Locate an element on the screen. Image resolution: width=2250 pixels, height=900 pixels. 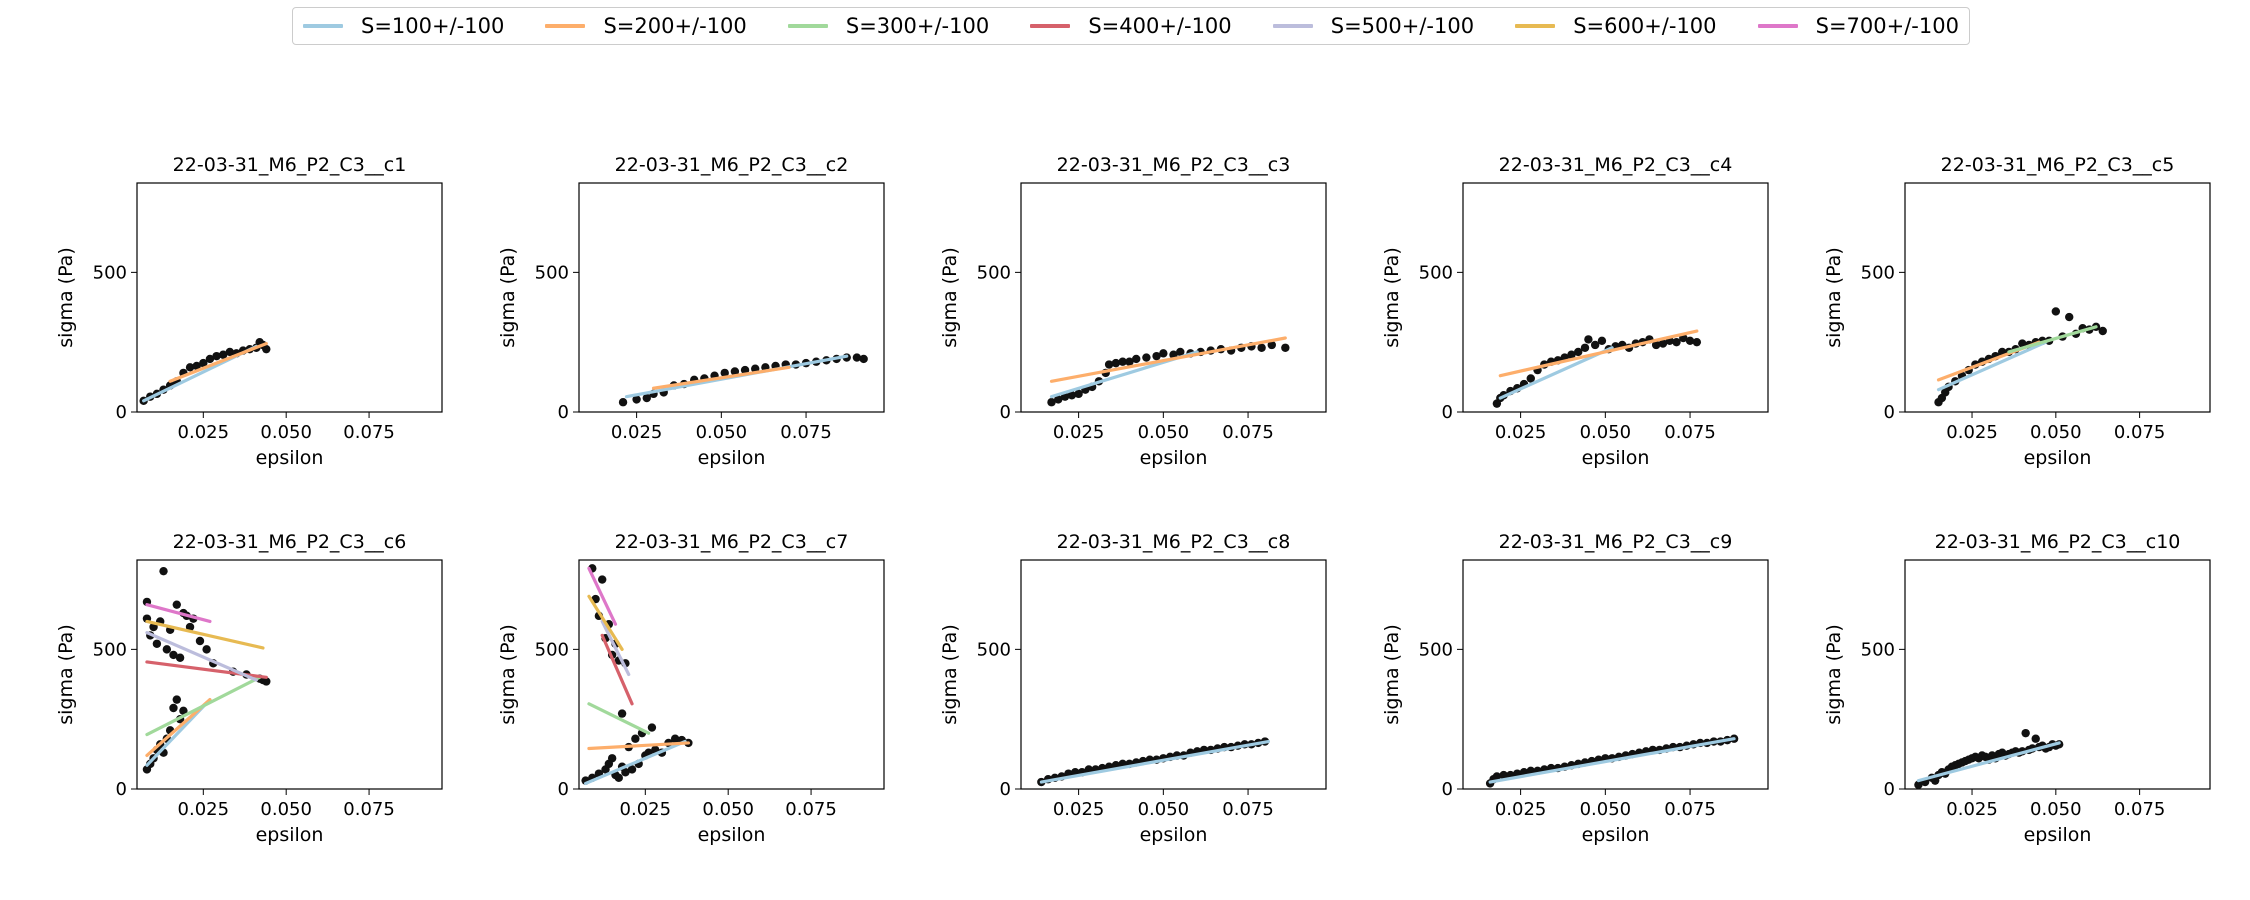
subplot-title: 22-03-31_M6_P2_C3__c8 is located at coordinates (1174, 542).